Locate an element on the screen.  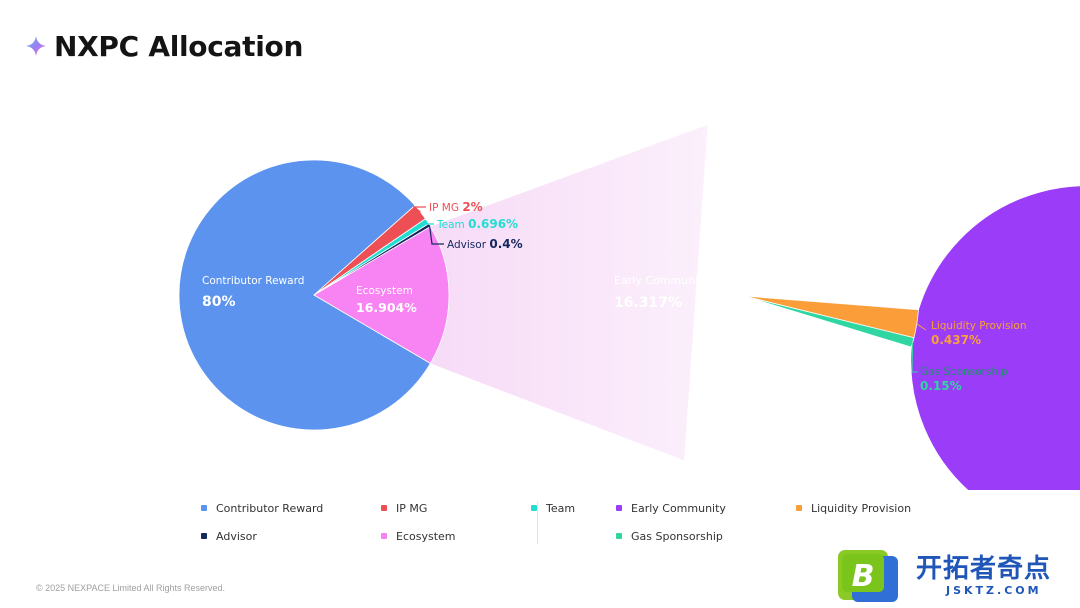
watermark-text-cn: 开拓者奇点 is located at coordinates (984, 569).